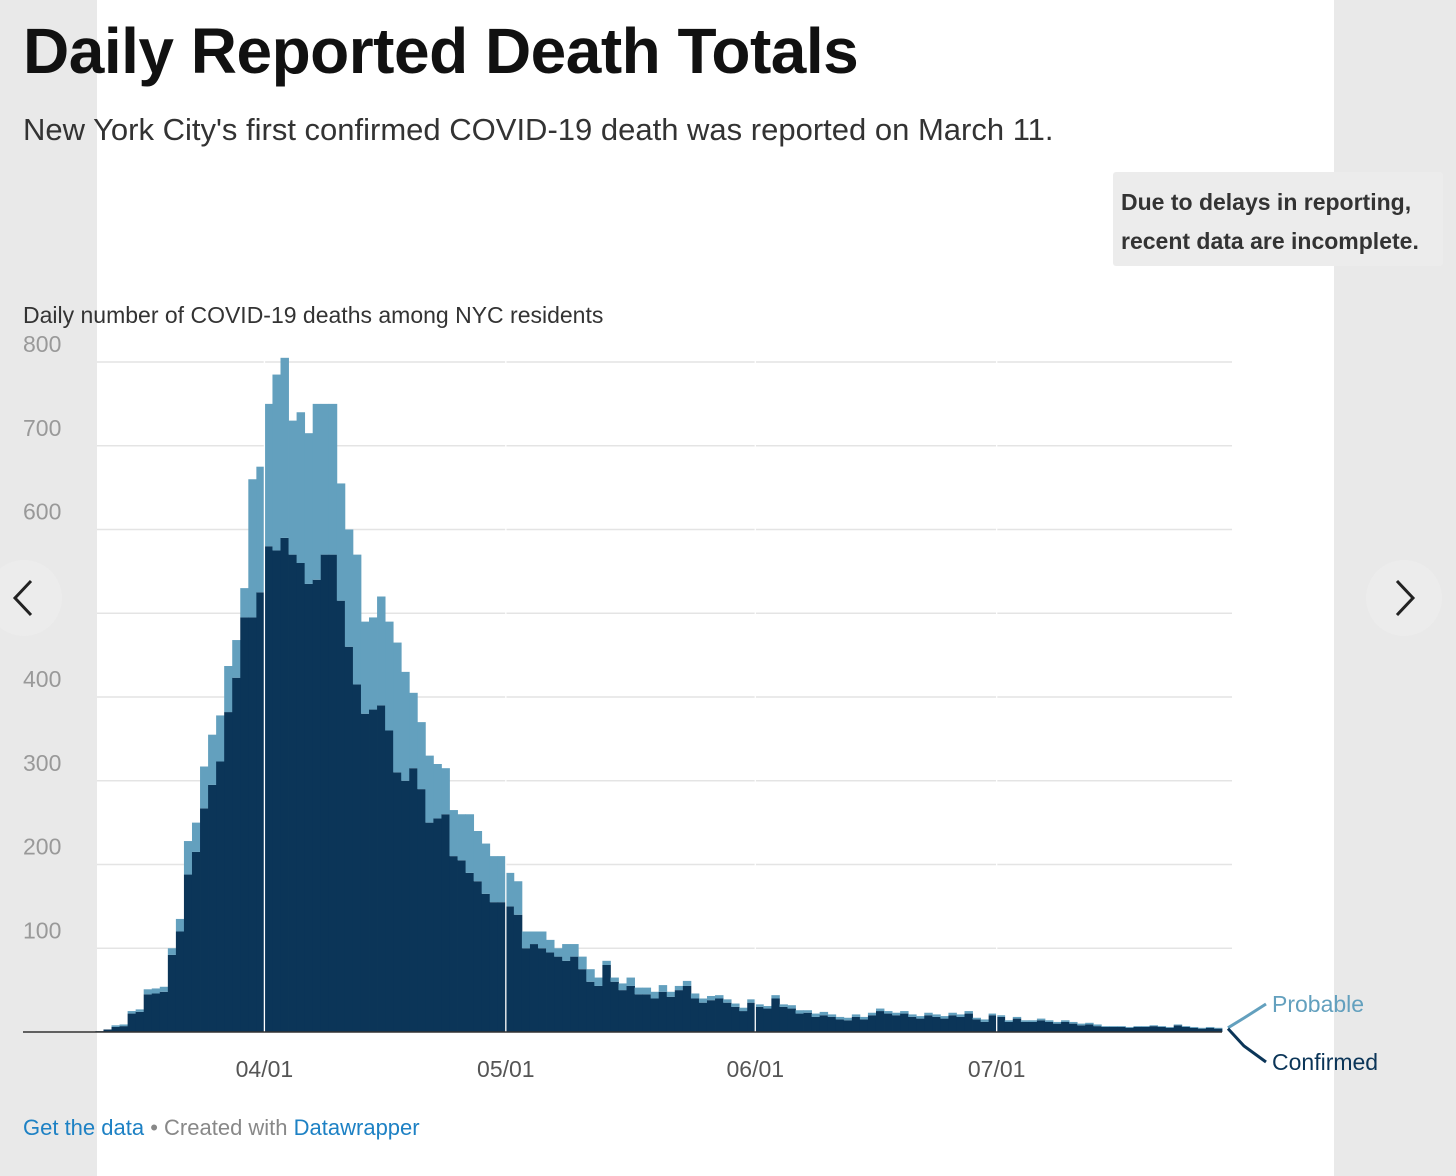 The image size is (1456, 1176). What do you see at coordinates (84, 1127) in the screenshot?
I see `get-the-data-link: Get the data` at bounding box center [84, 1127].